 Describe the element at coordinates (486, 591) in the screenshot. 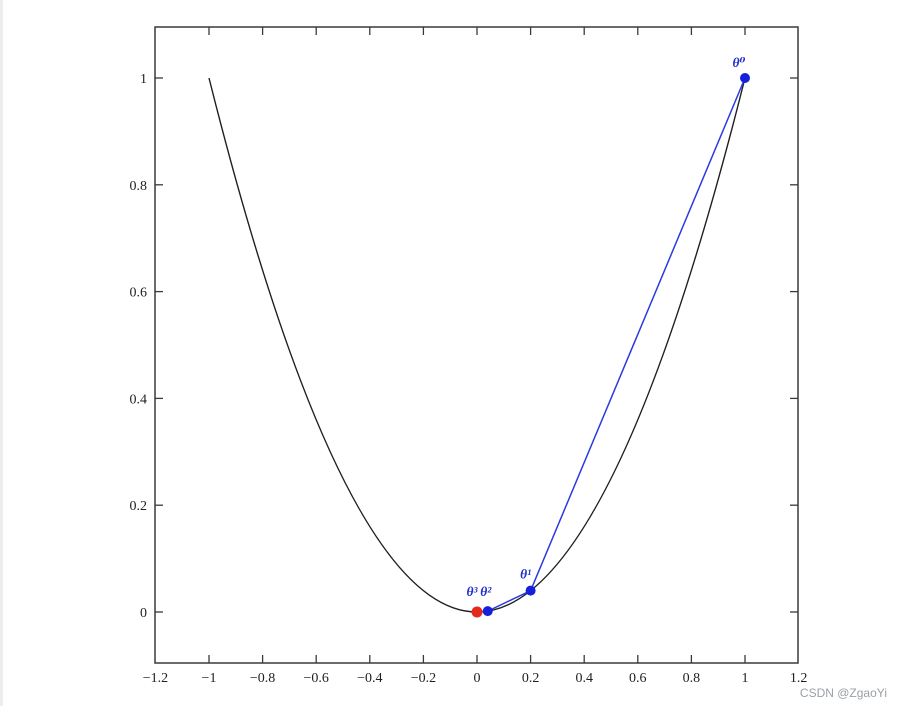

I see `iterate-point-label-2: θ²` at that location.